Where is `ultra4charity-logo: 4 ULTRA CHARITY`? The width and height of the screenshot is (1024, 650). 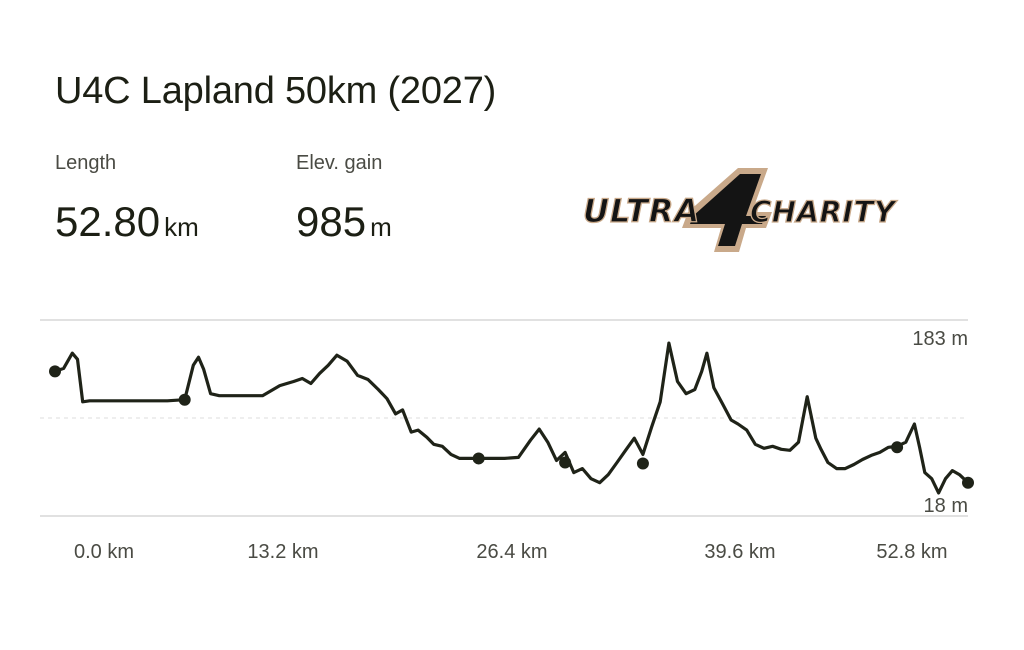
ultra4charity-logo: 4 ULTRA CHARITY is located at coordinates (740, 210).